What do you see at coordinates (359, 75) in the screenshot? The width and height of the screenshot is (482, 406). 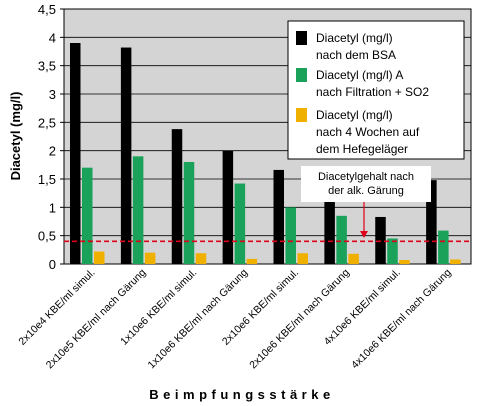 I see `legend-label-2: Diacetyl (mg/l) A` at bounding box center [359, 75].